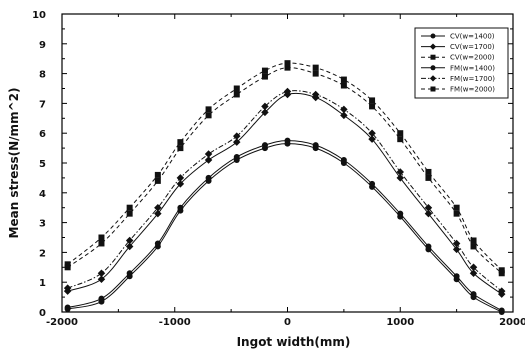  What do you see at coordinates (42, 104) in the screenshot?
I see `y-tick-label: 7` at bounding box center [42, 104].